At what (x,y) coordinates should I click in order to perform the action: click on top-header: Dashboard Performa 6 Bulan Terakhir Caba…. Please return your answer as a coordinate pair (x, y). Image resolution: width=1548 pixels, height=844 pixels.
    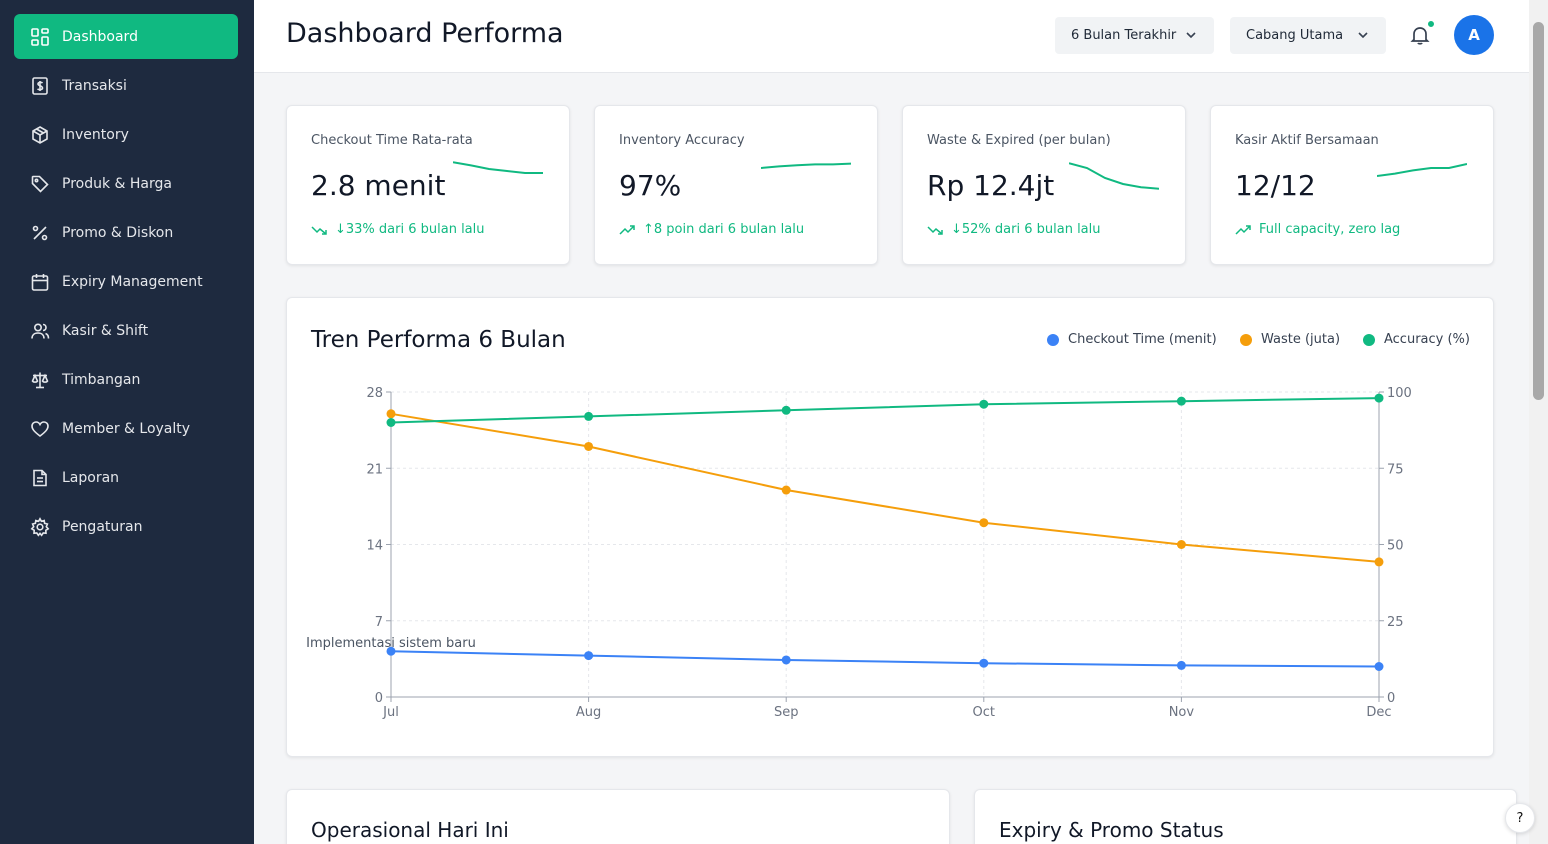
    Looking at the image, I should click on (891, 36).